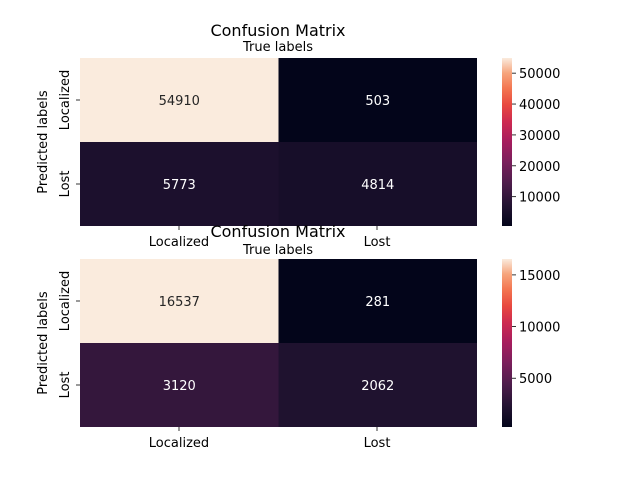  I want to click on cell-value-label: 4814, so click(377, 185).